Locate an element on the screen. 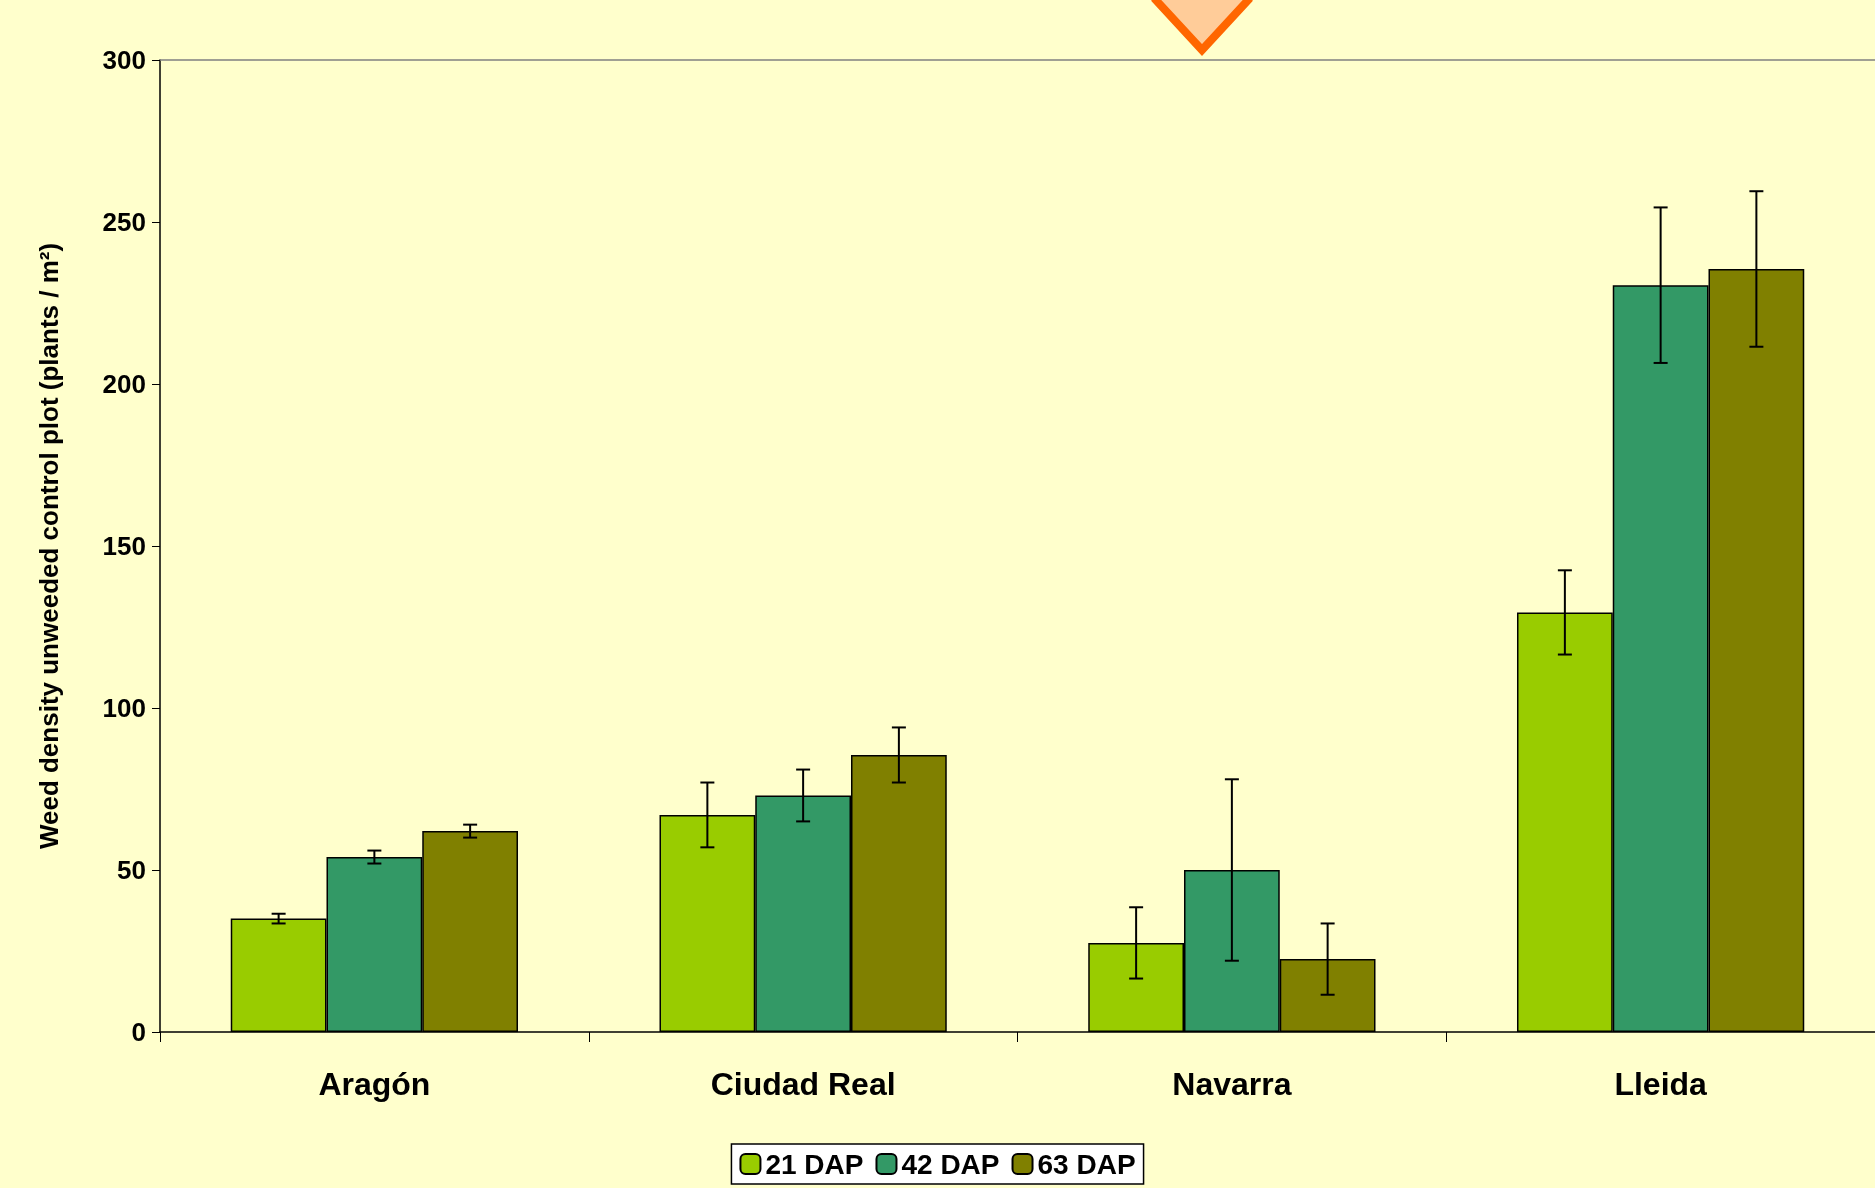  legend-label: 42 DAP is located at coordinates (950, 1164).